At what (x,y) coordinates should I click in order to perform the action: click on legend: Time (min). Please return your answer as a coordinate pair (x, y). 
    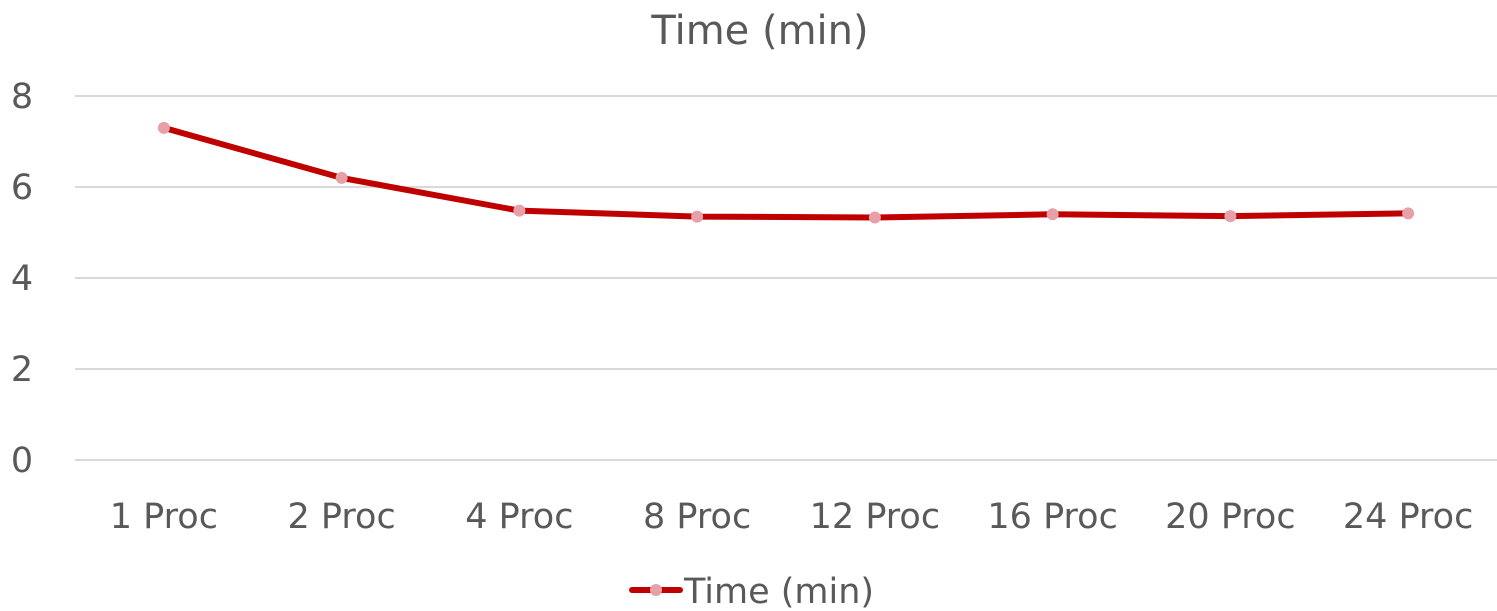
    Looking at the image, I should click on (751, 591).